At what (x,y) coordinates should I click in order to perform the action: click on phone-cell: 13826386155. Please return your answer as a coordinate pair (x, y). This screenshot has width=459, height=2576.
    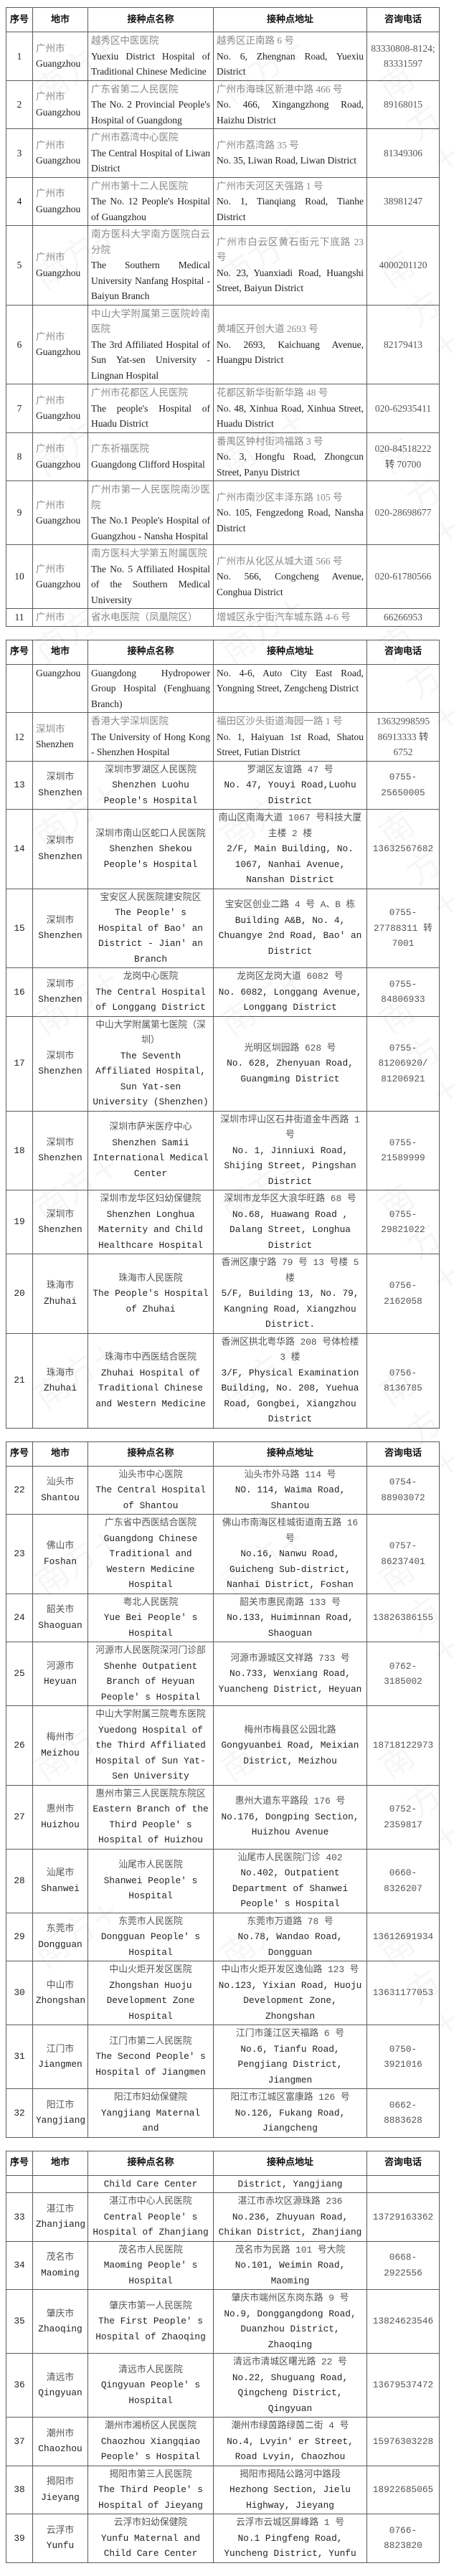
    Looking at the image, I should click on (403, 1617).